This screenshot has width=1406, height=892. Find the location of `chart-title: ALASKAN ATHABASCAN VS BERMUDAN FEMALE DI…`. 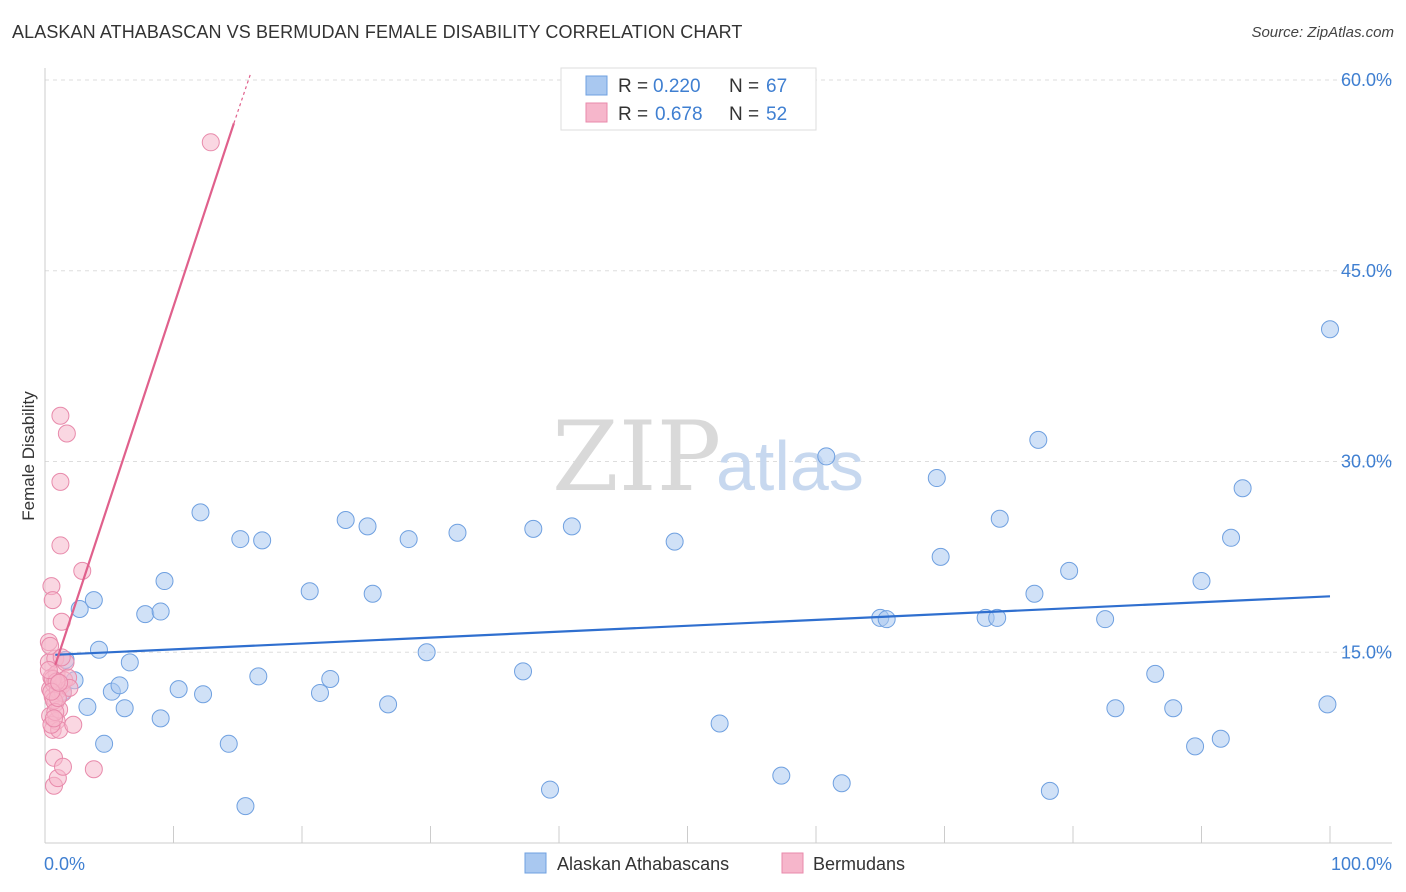

chart-title: ALASKAN ATHABASCAN VS BERMUDAN FEMALE DI… is located at coordinates (377, 32).